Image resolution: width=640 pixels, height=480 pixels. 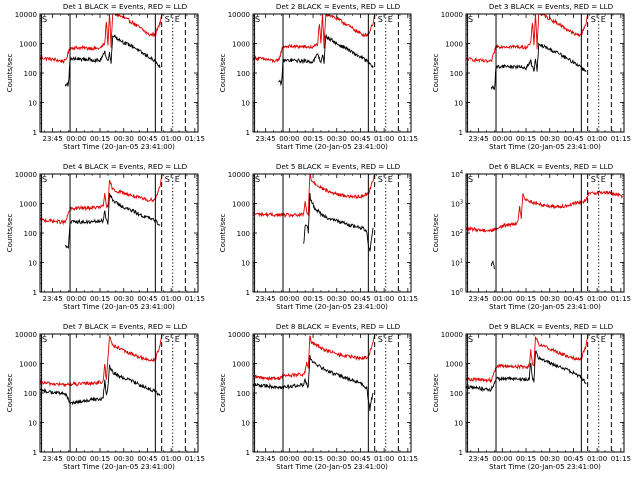 What do you see at coordinates (457, 263) in the screenshot?
I see `y-tick-label: 10¹` at bounding box center [457, 263].